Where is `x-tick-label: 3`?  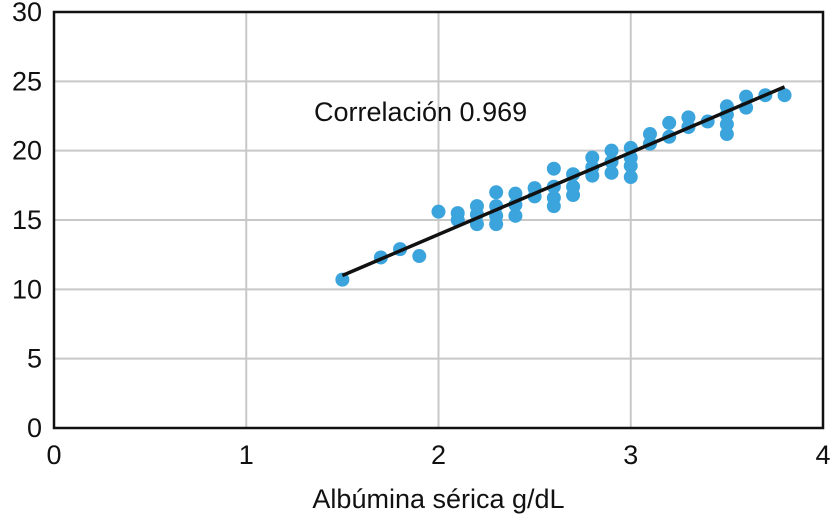 x-tick-label: 3 is located at coordinates (630, 455).